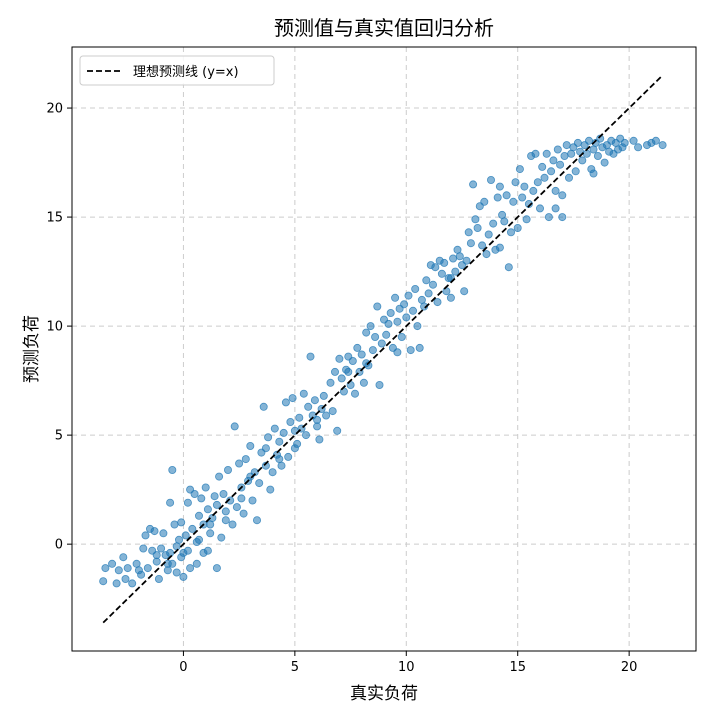 Image resolution: width=720 pixels, height=720 pixels. Describe the element at coordinates (295, 667) in the screenshot. I see `x-tick-label: 5` at that location.